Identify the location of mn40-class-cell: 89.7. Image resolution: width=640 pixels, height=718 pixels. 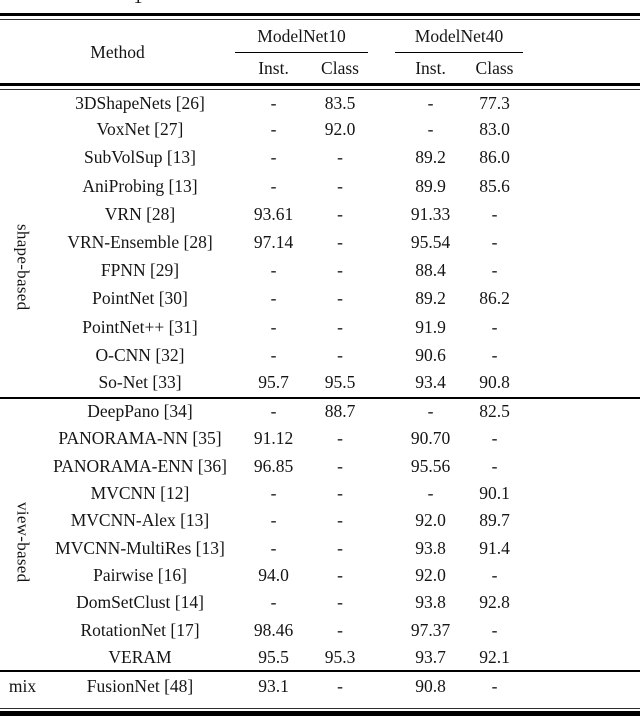
(494, 520).